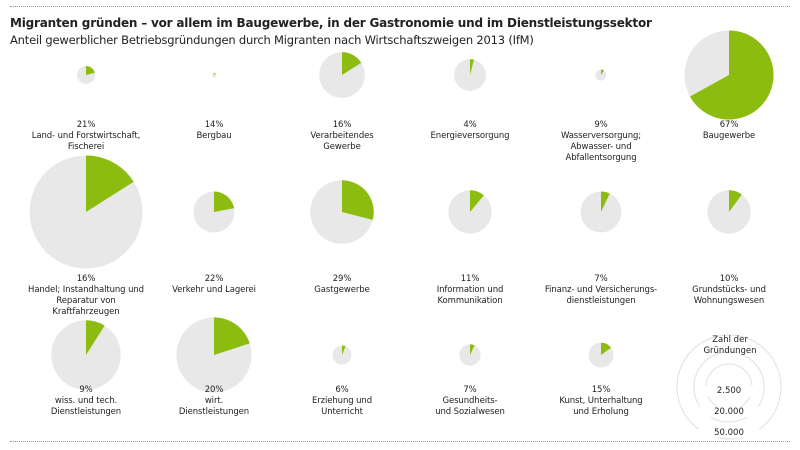 This screenshot has width=800, height=450. Describe the element at coordinates (470, 412) in the screenshot. I see `pie-category-label: und Sozialwesen` at that location.